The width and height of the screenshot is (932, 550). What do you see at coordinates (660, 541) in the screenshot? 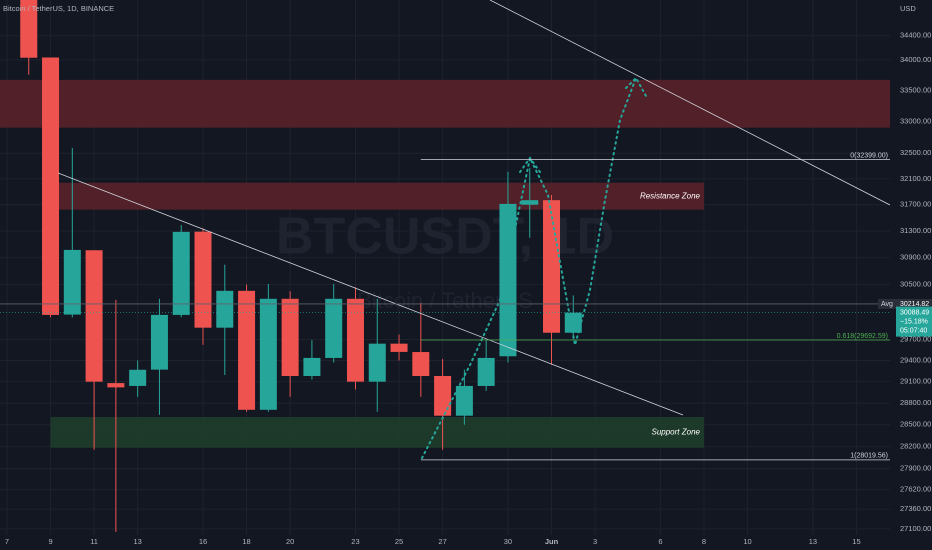
I see `x-tick-label: 6` at bounding box center [660, 541].